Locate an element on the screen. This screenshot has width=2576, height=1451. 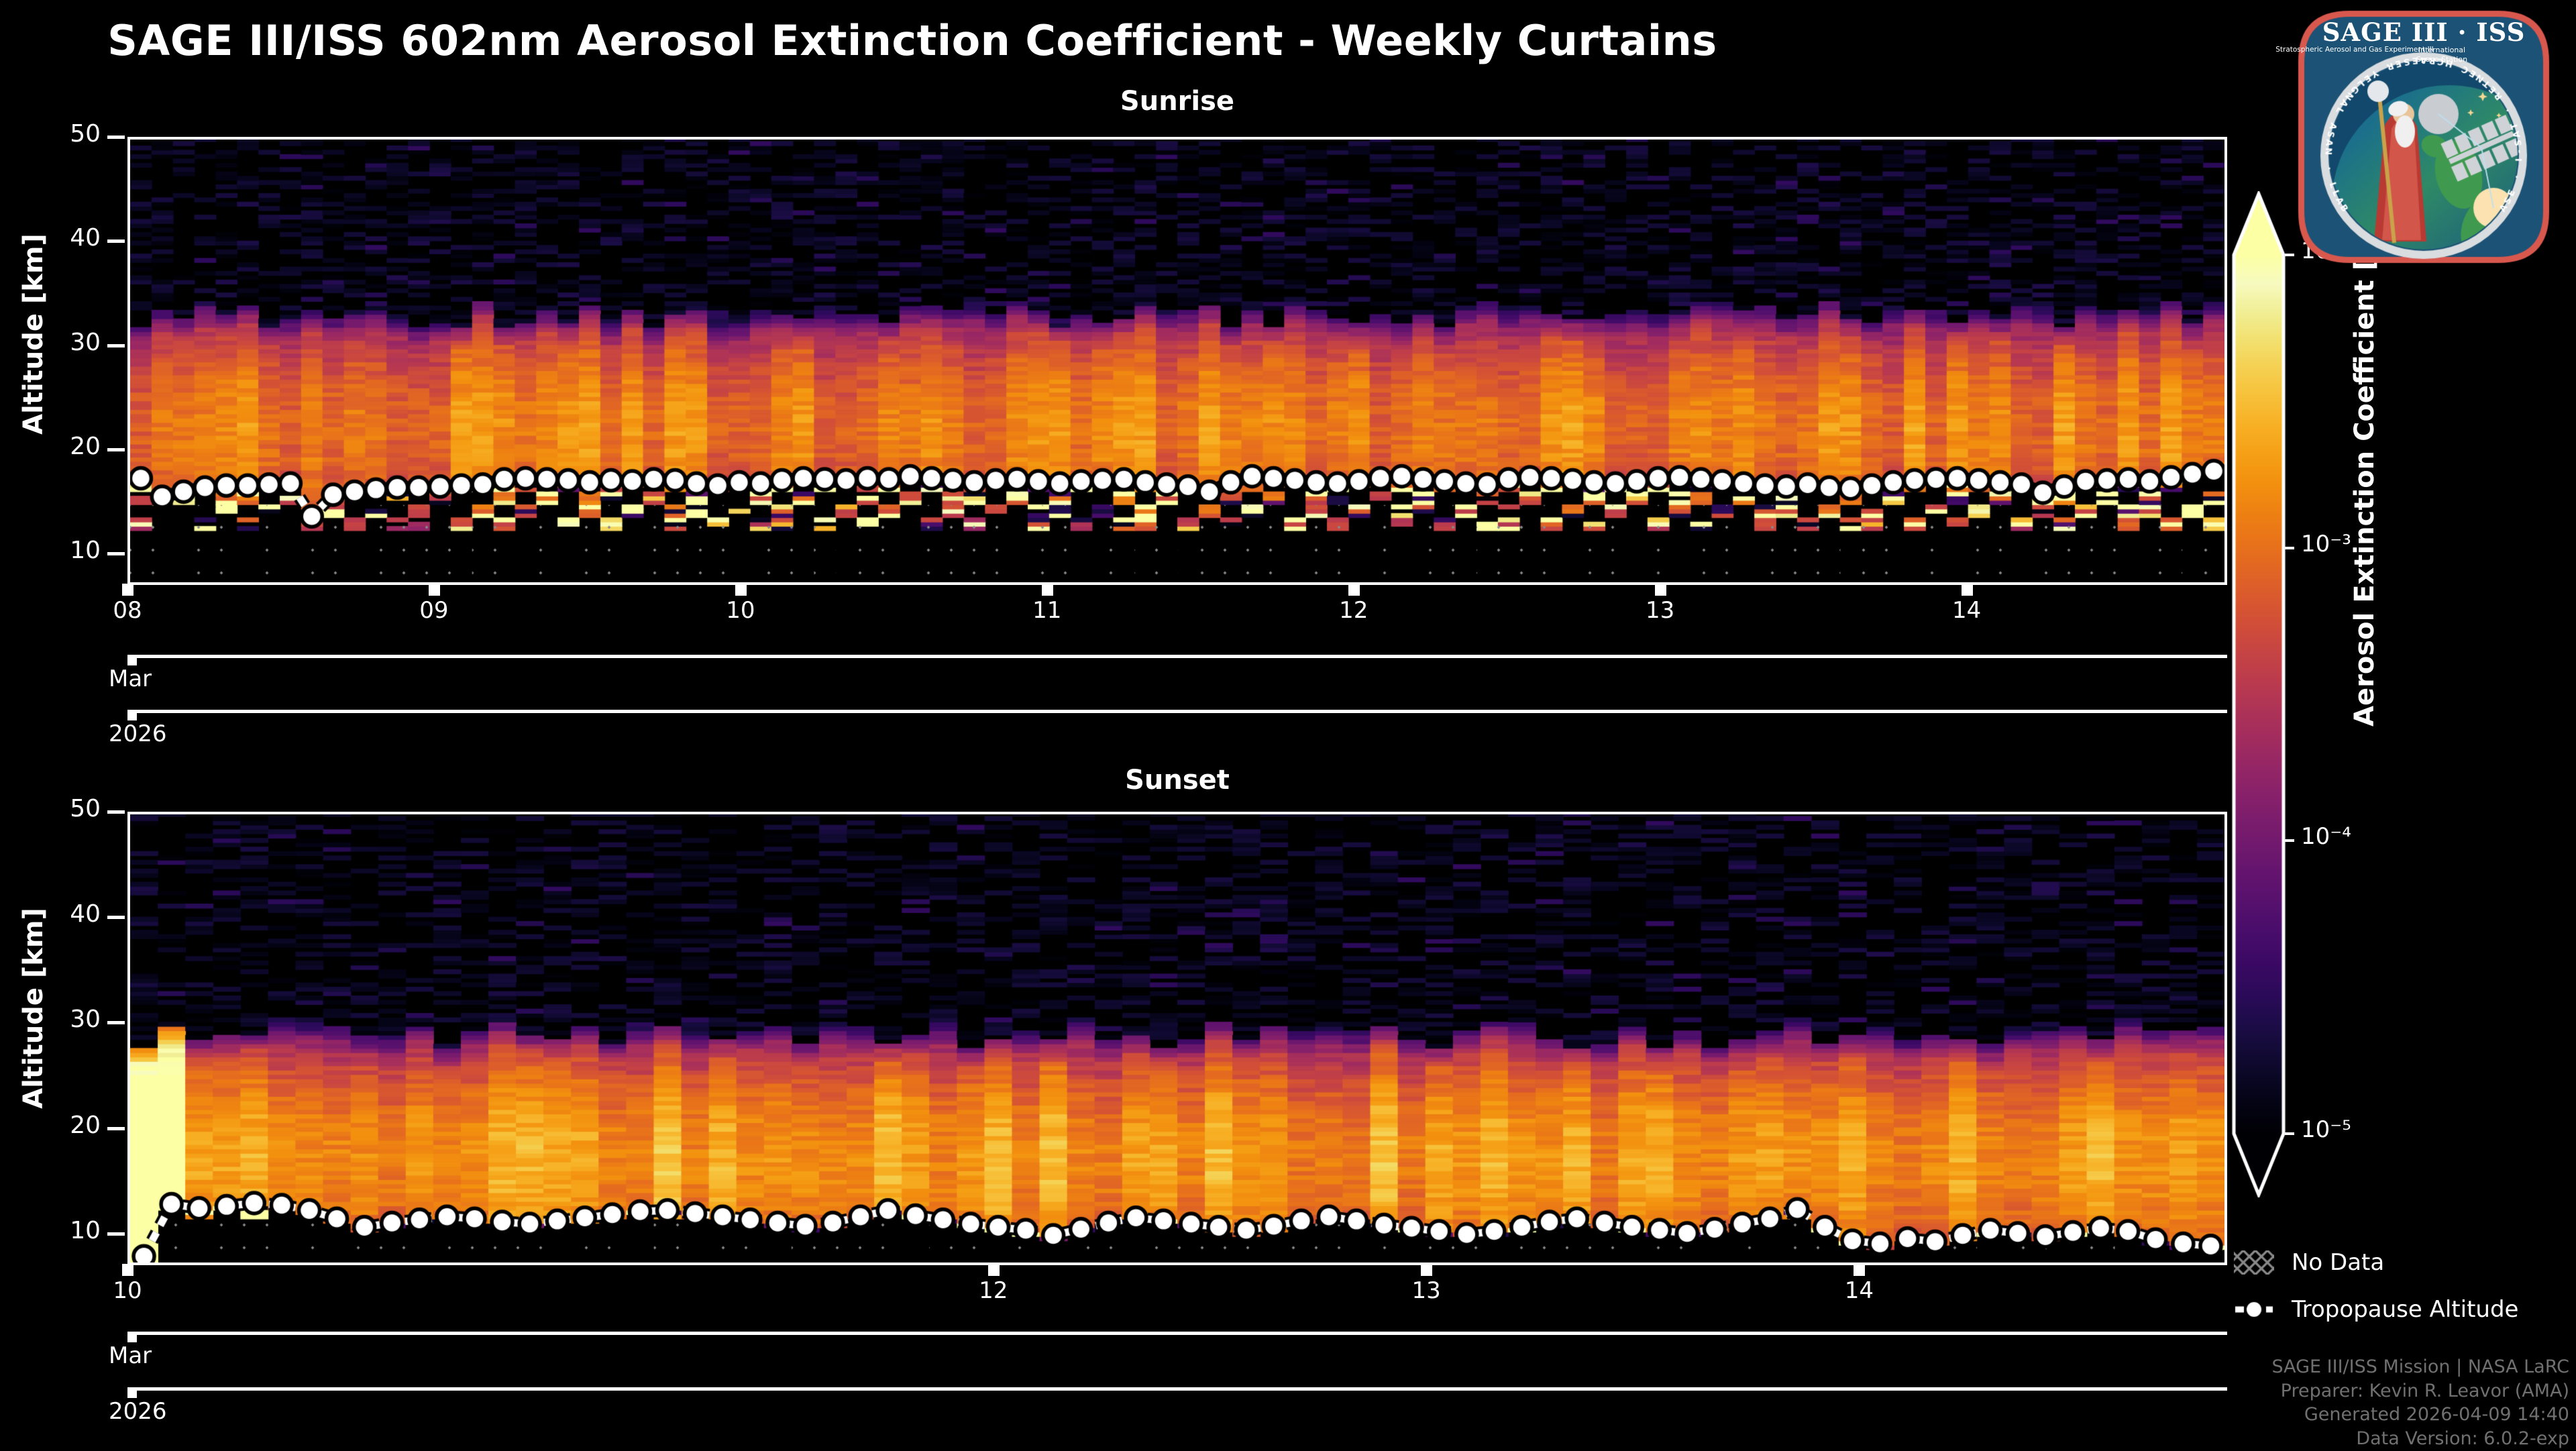
x-tick-xticks-sunrise-11: 11 is located at coordinates (1047, 610).